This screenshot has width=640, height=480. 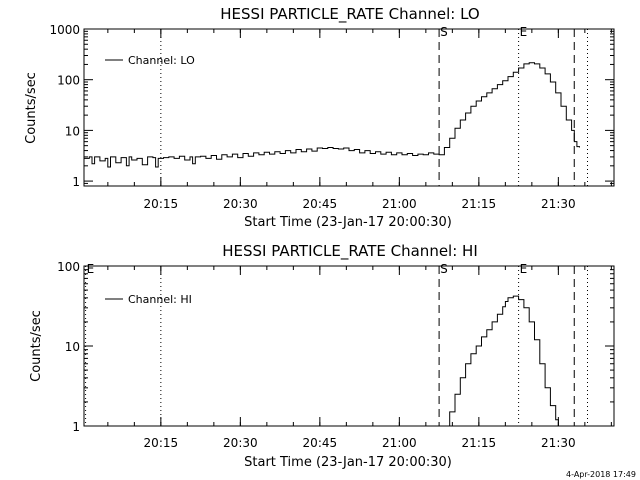 What do you see at coordinates (350, 251) in the screenshot?
I see `chart-title: HESSI PARTICLE_RATE Channel: HI` at bounding box center [350, 251].